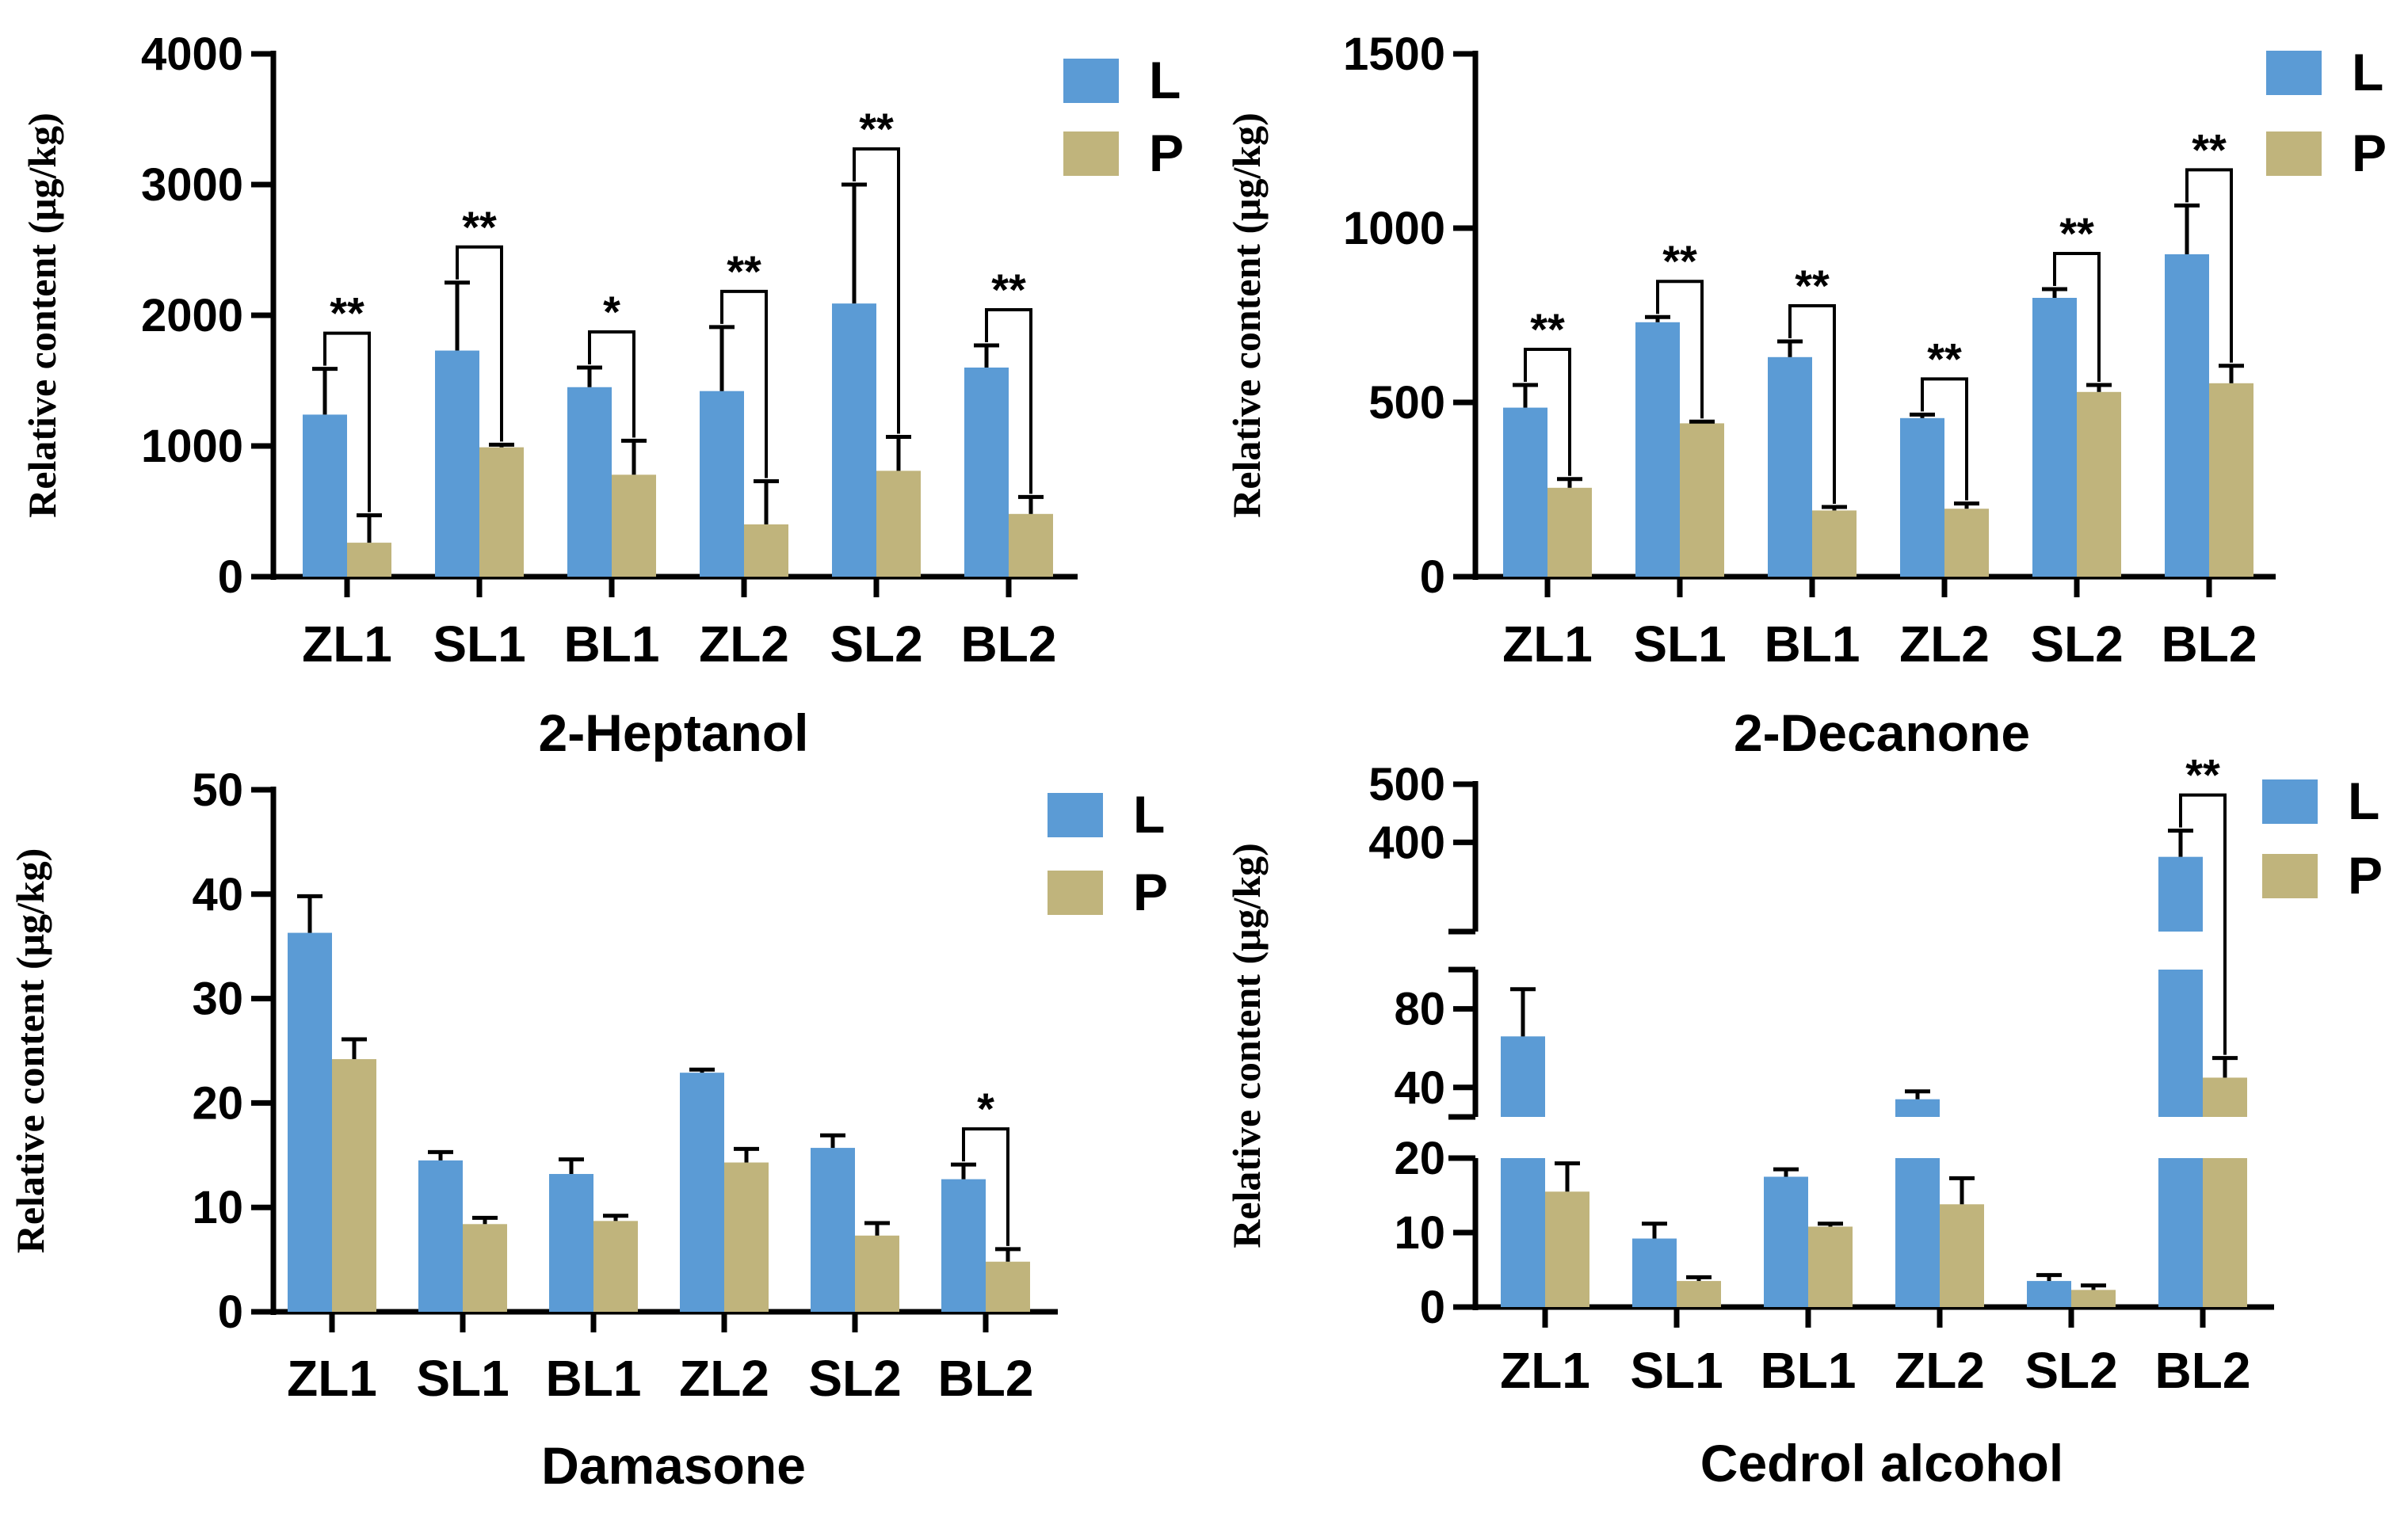 This screenshot has height=1513, width=2408. Describe the element at coordinates (1419, 1158) in the screenshot. I see `y-tick-label: 20` at that location.